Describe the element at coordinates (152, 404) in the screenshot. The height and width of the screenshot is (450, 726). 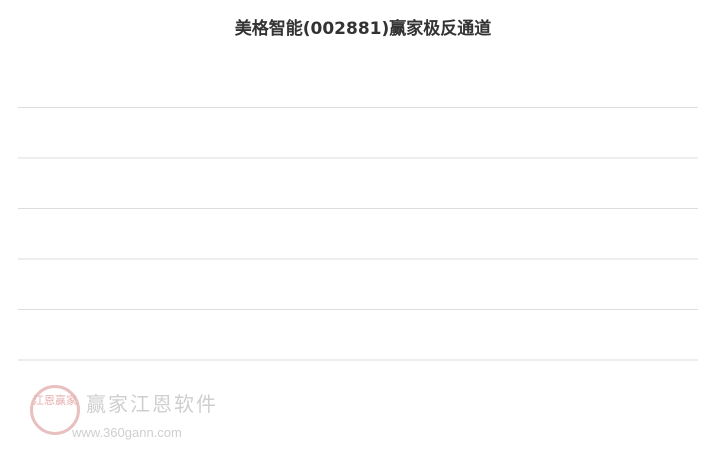
I see `watermark-brand: 赢家江恩软件` at that location.